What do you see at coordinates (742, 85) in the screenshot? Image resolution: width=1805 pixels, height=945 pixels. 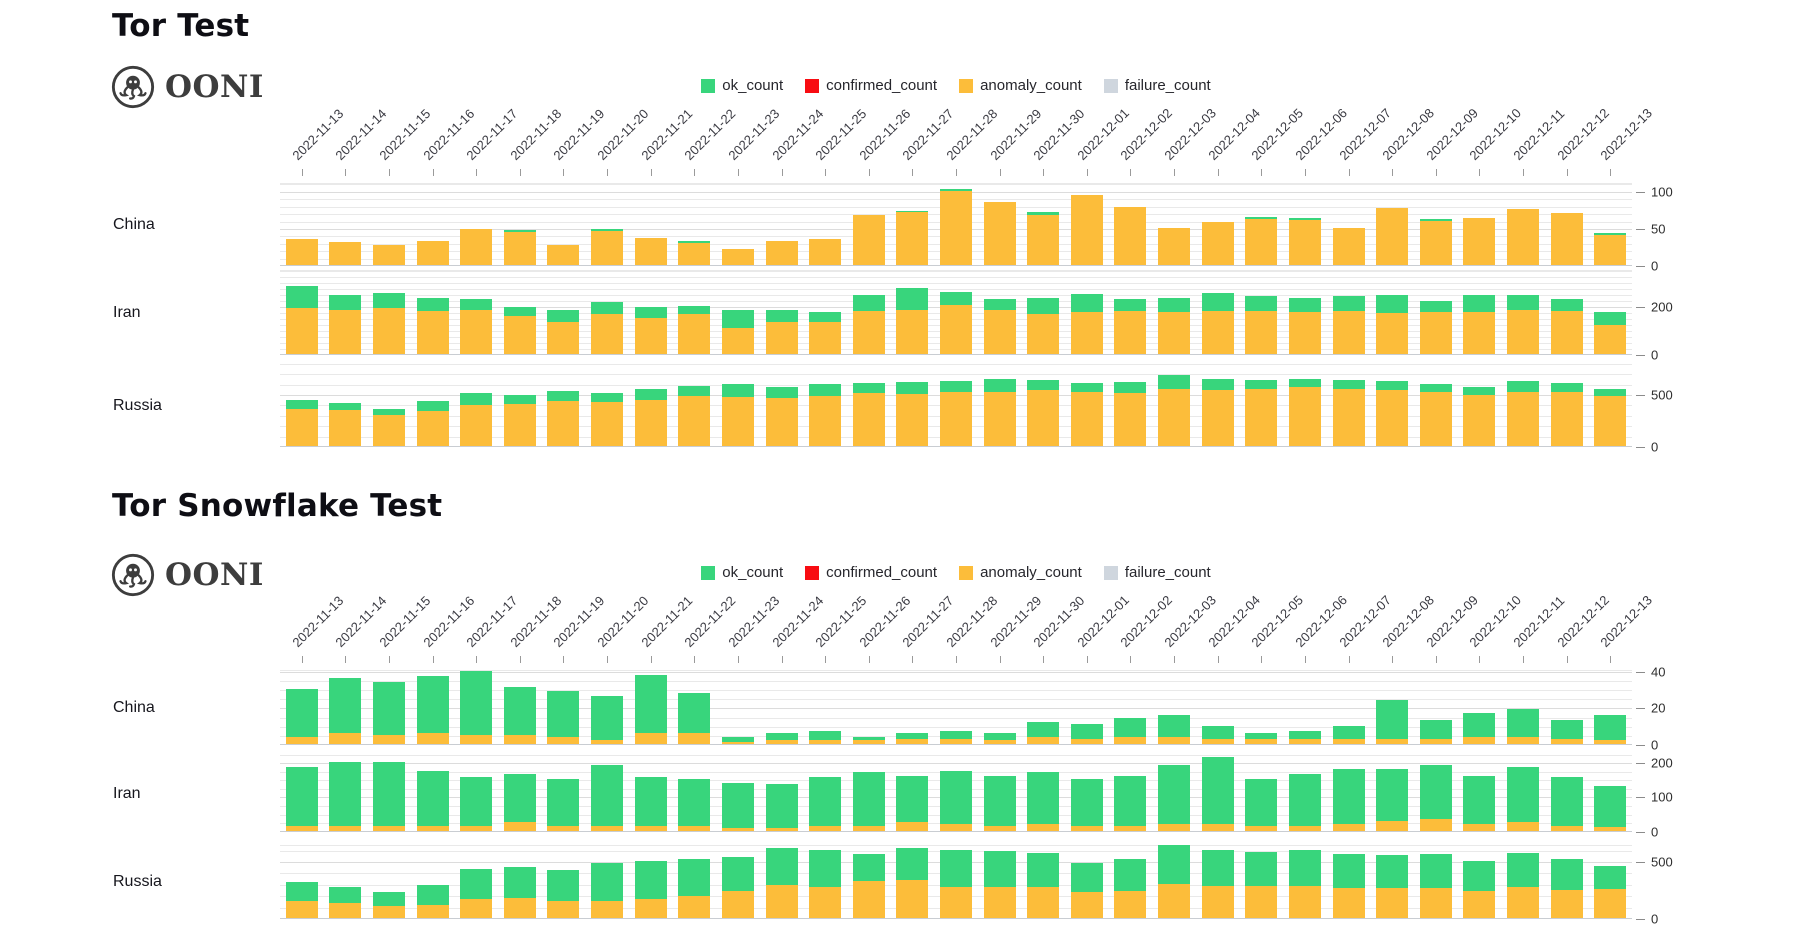 I see `legend-item-ok_count: ok_count` at bounding box center [742, 85].